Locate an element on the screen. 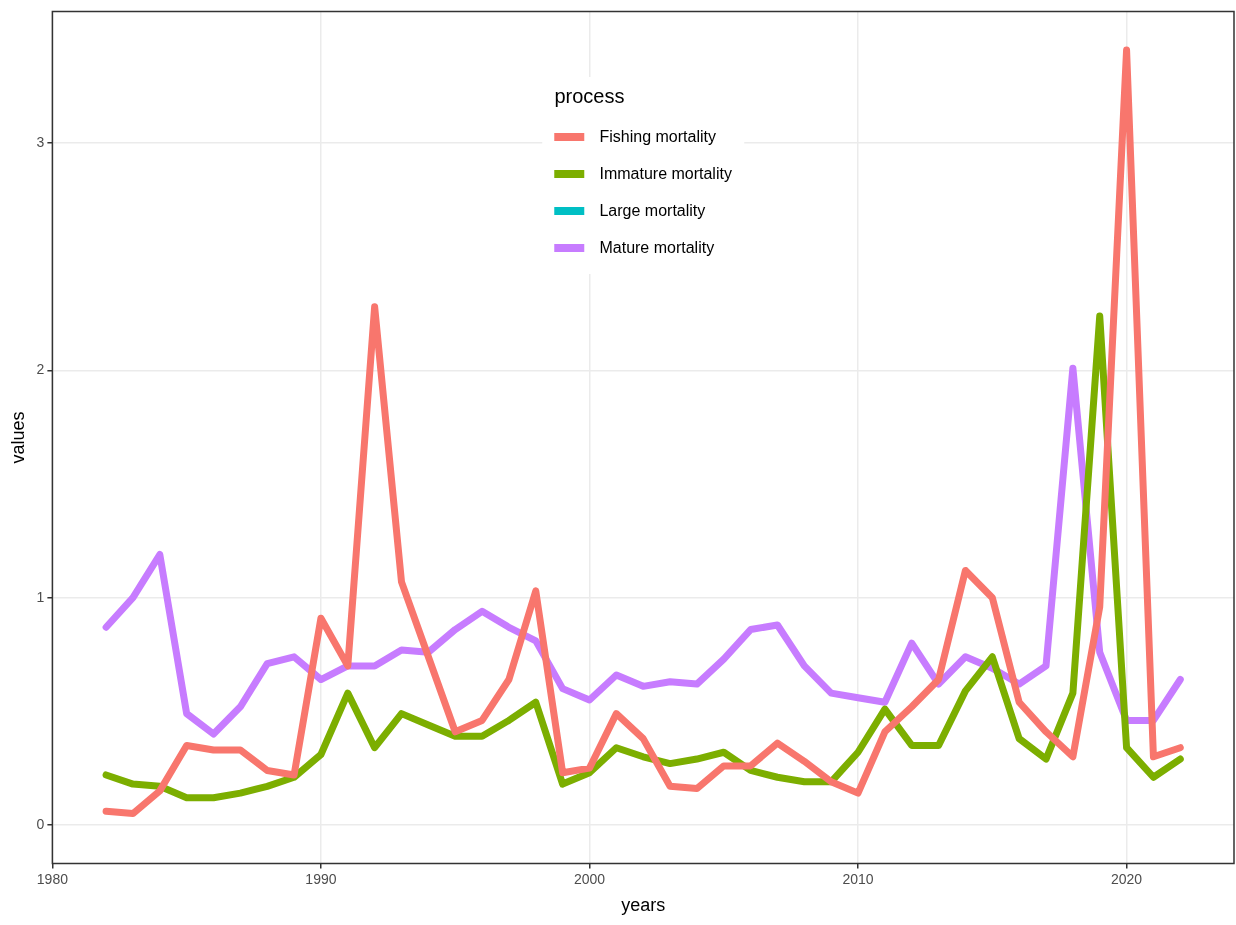 Image resolution: width=1236 pixels, height=925 pixels. legend-label: Mature mortality is located at coordinates (657, 247).